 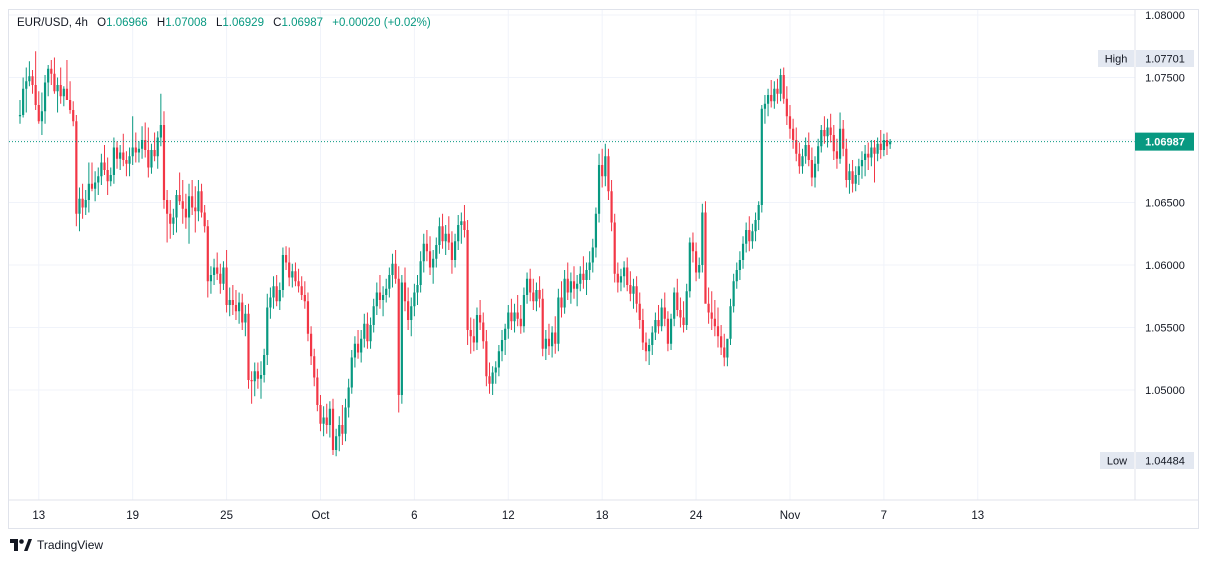 What do you see at coordinates (414, 516) in the screenshot?
I see `time-tick-label: 6` at bounding box center [414, 516].